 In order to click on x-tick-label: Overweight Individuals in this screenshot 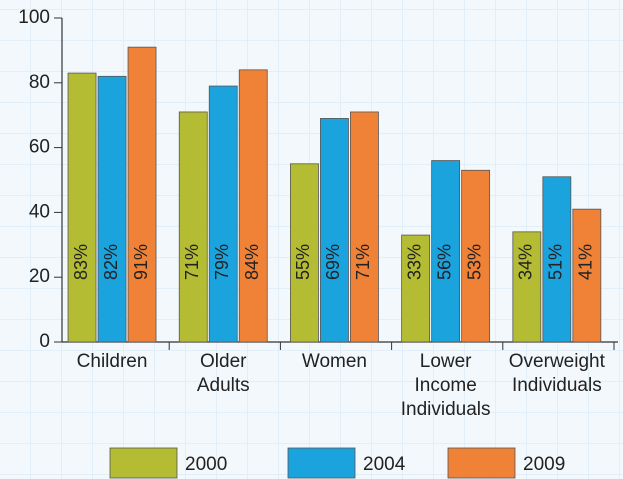, I will do `click(557, 373)`.